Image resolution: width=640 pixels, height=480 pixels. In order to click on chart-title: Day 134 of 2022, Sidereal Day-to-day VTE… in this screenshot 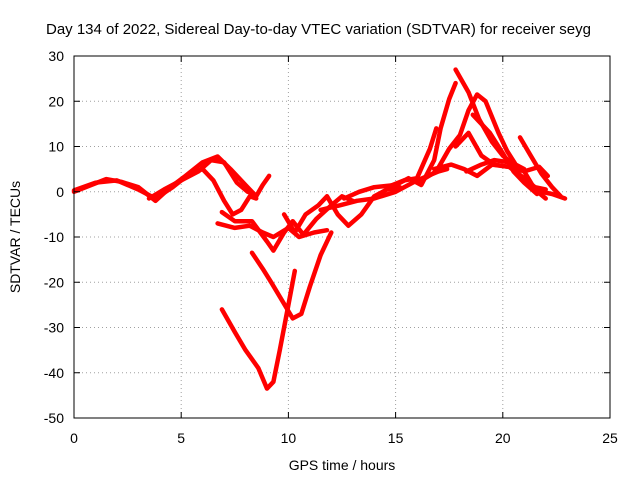, I will do `click(318, 29)`.